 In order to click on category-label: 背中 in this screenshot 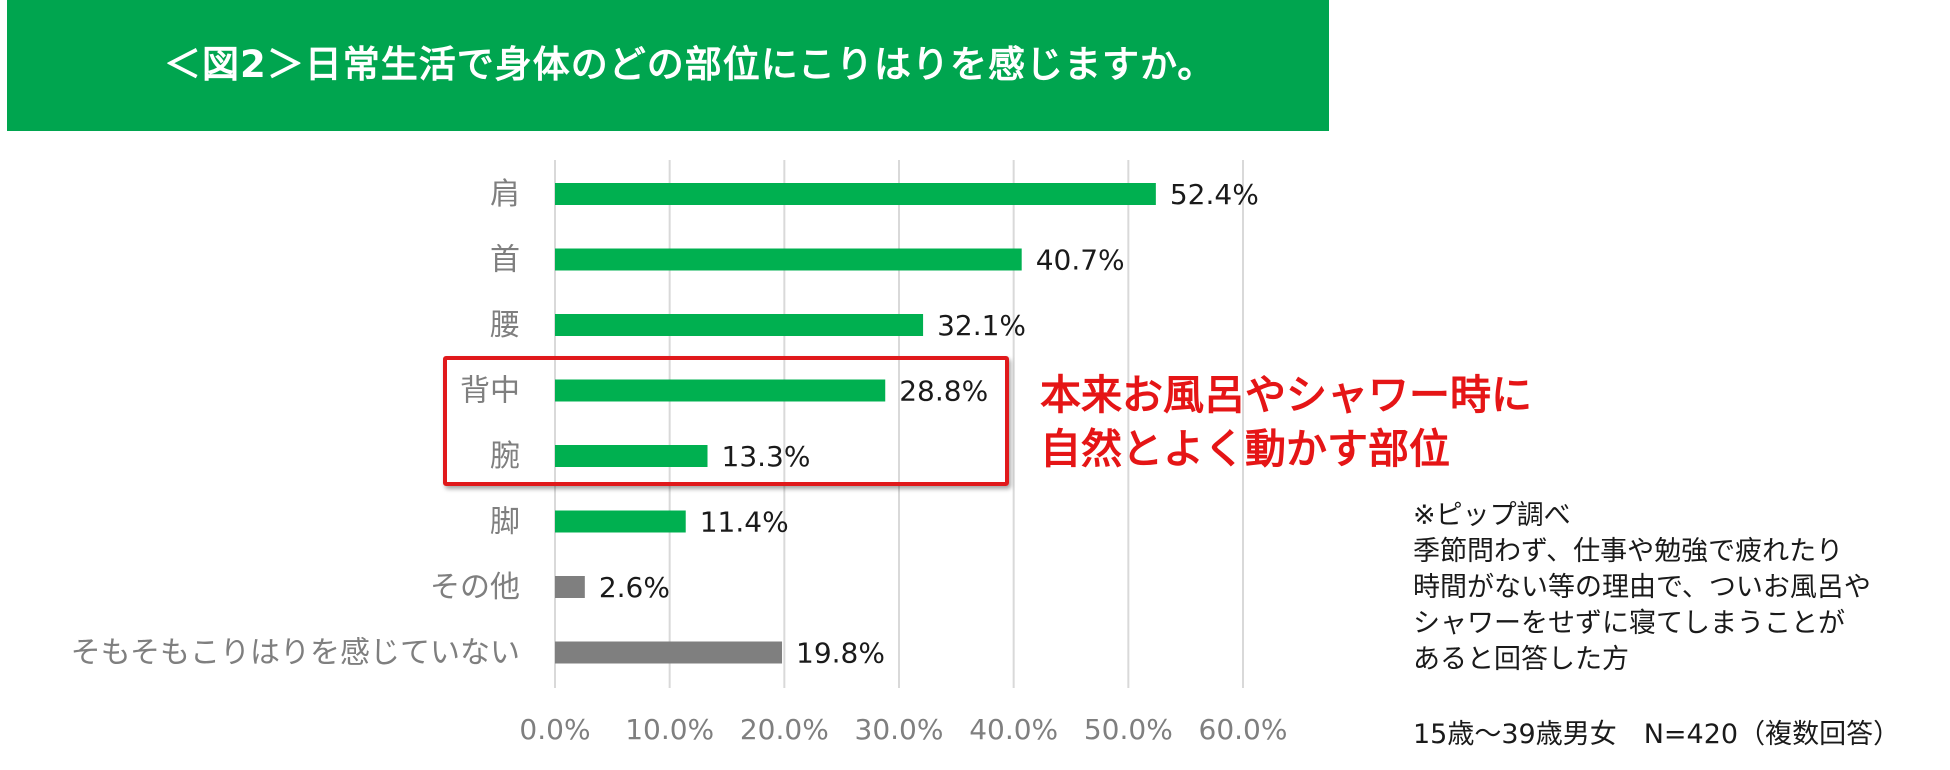, I will do `click(490, 391)`.